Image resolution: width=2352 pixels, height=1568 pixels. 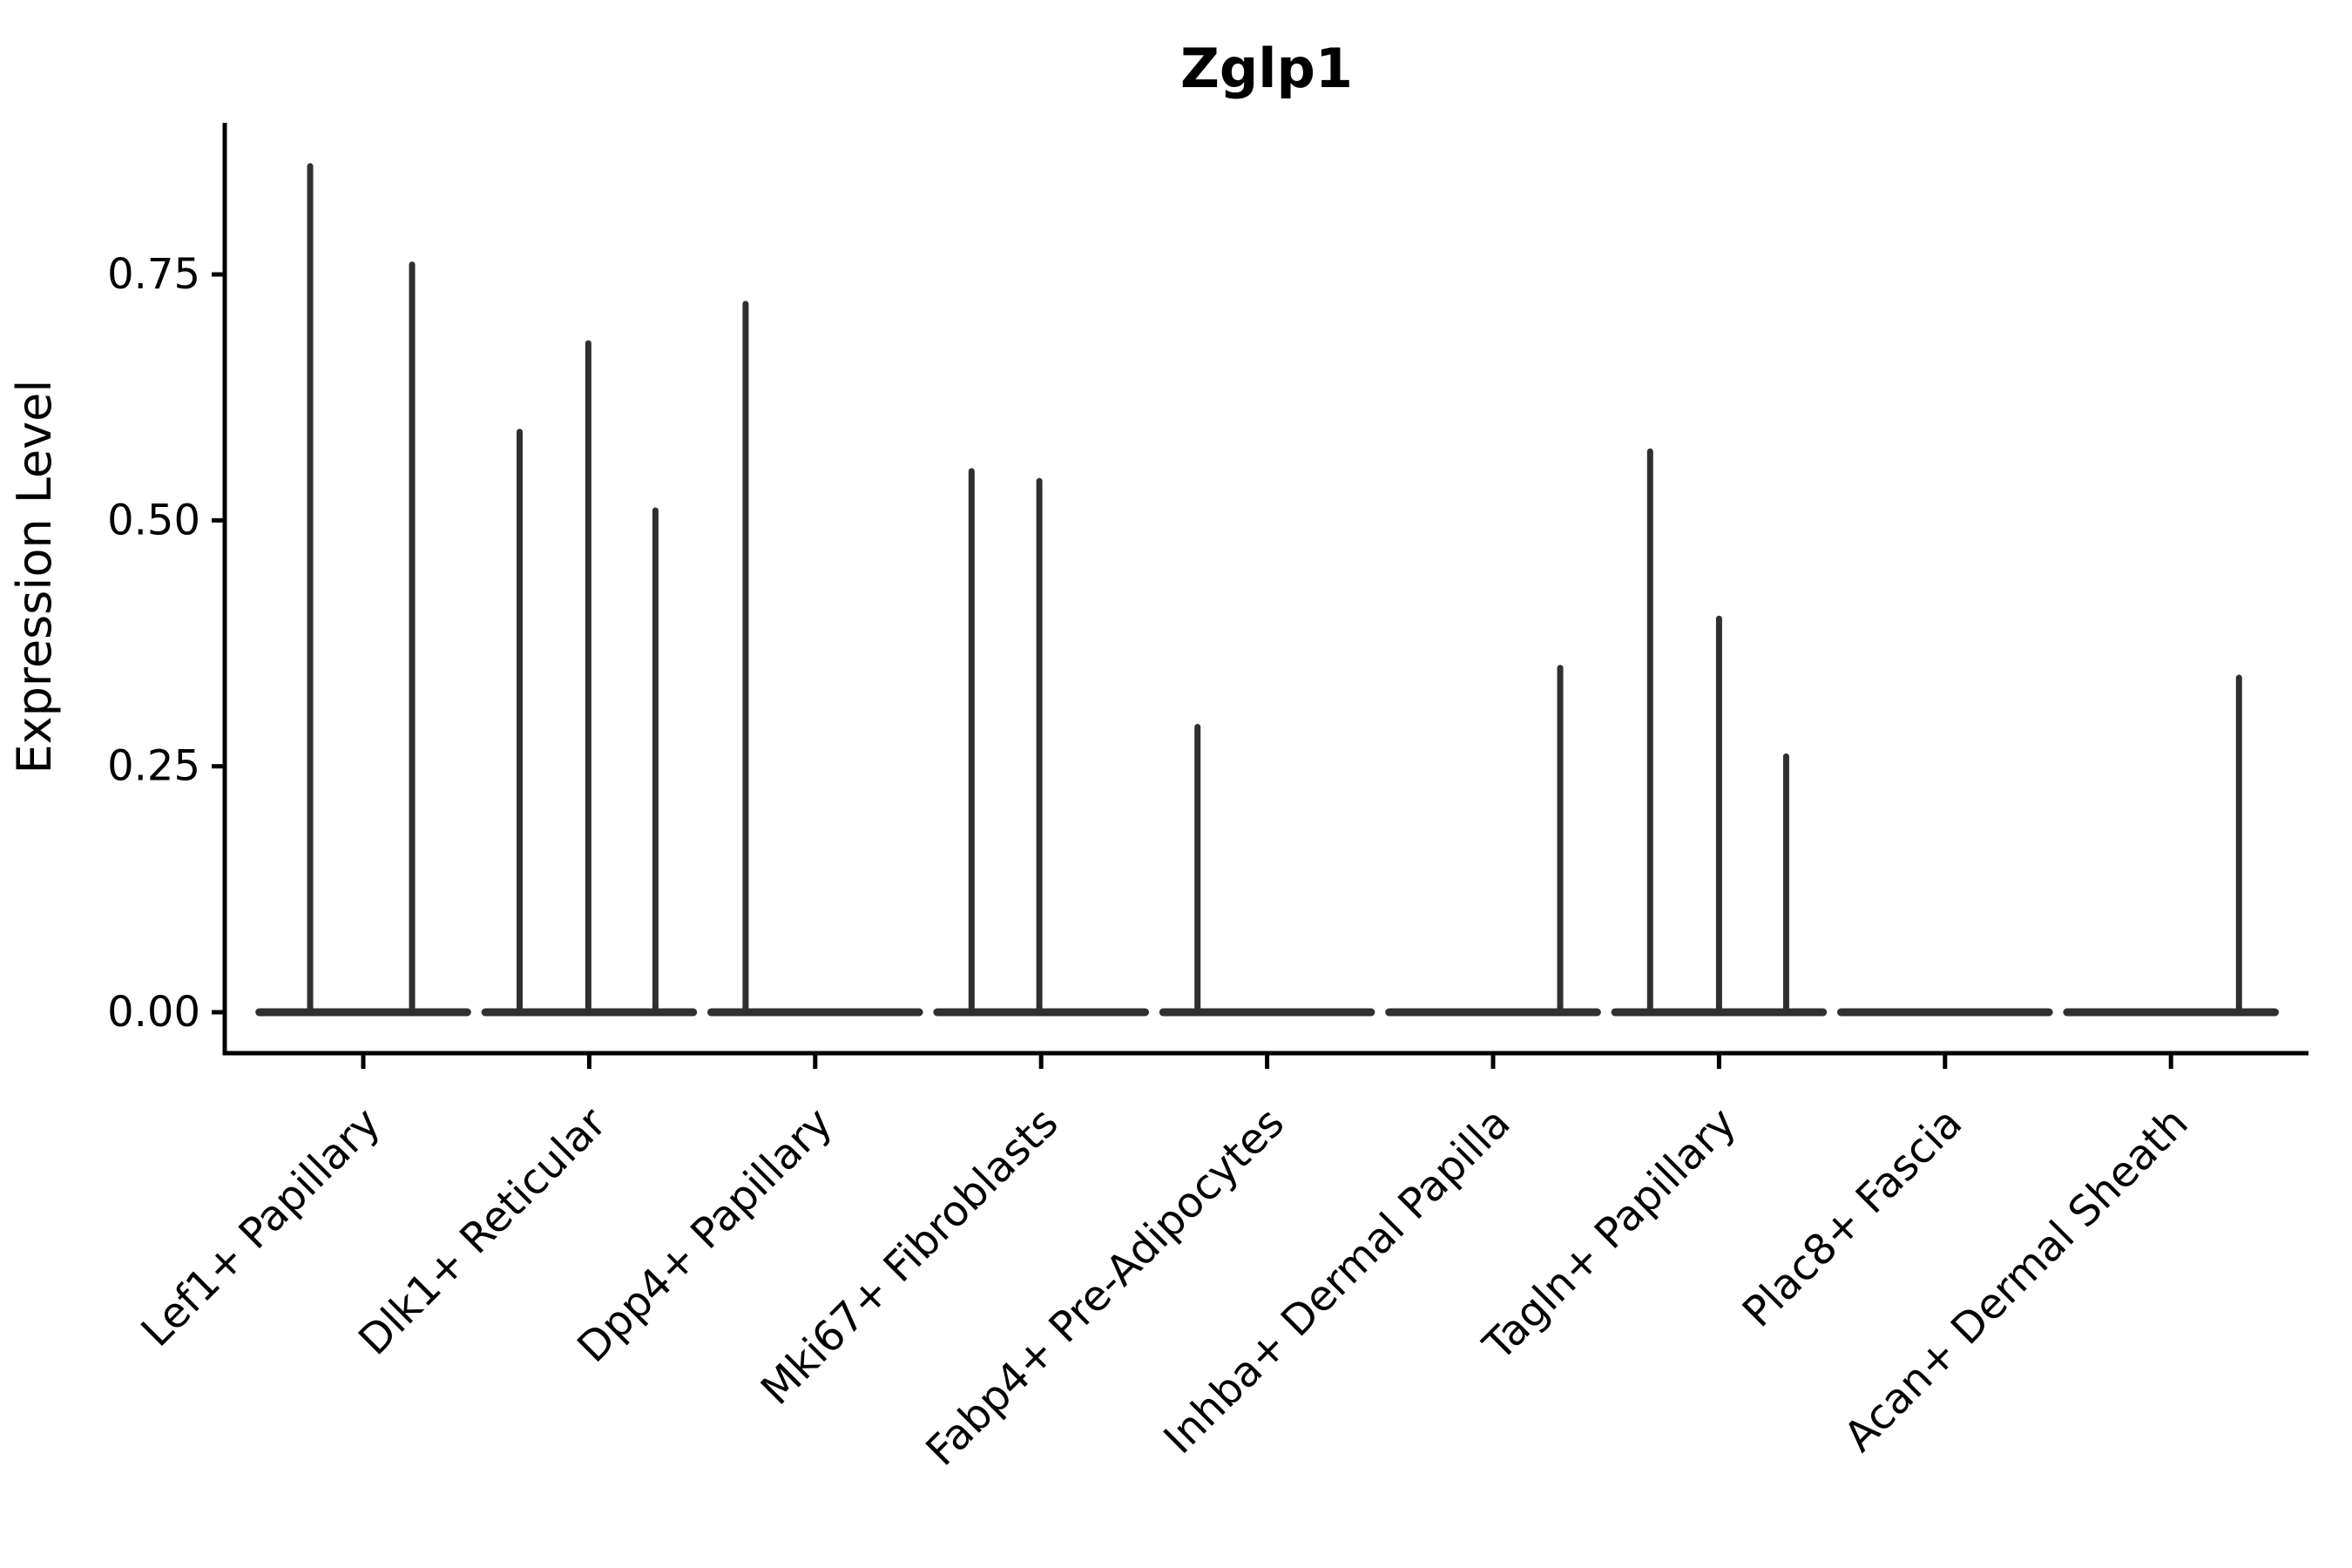 What do you see at coordinates (261, 1227) in the screenshot?
I see `x-tick-label: Lef1+ Papillary` at bounding box center [261, 1227].